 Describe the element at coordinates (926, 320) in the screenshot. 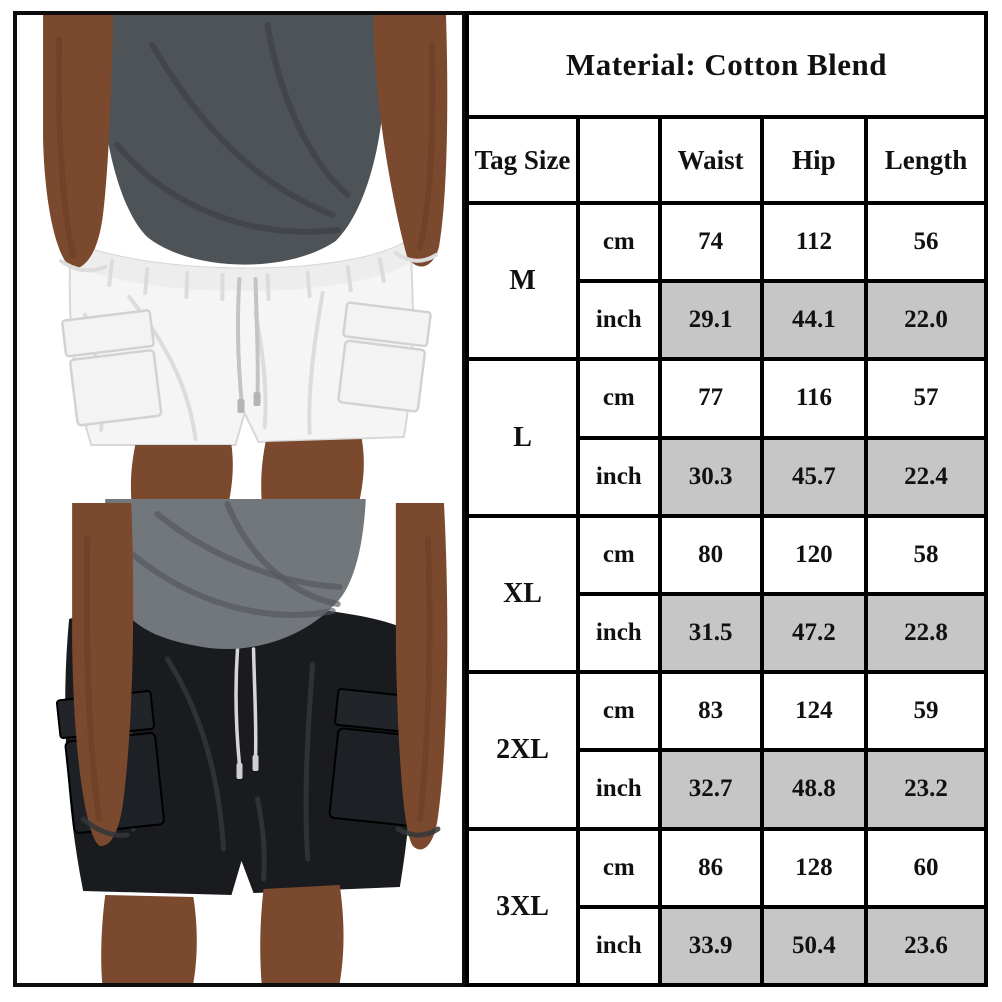

I see `val-m-inch-length: 22.0` at that location.